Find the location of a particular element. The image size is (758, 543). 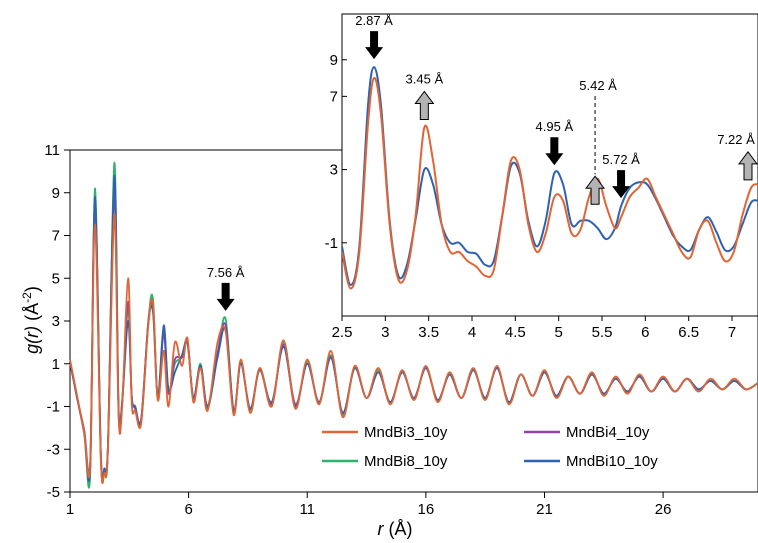

x-tick-label: 1 is located at coordinates (70, 509).